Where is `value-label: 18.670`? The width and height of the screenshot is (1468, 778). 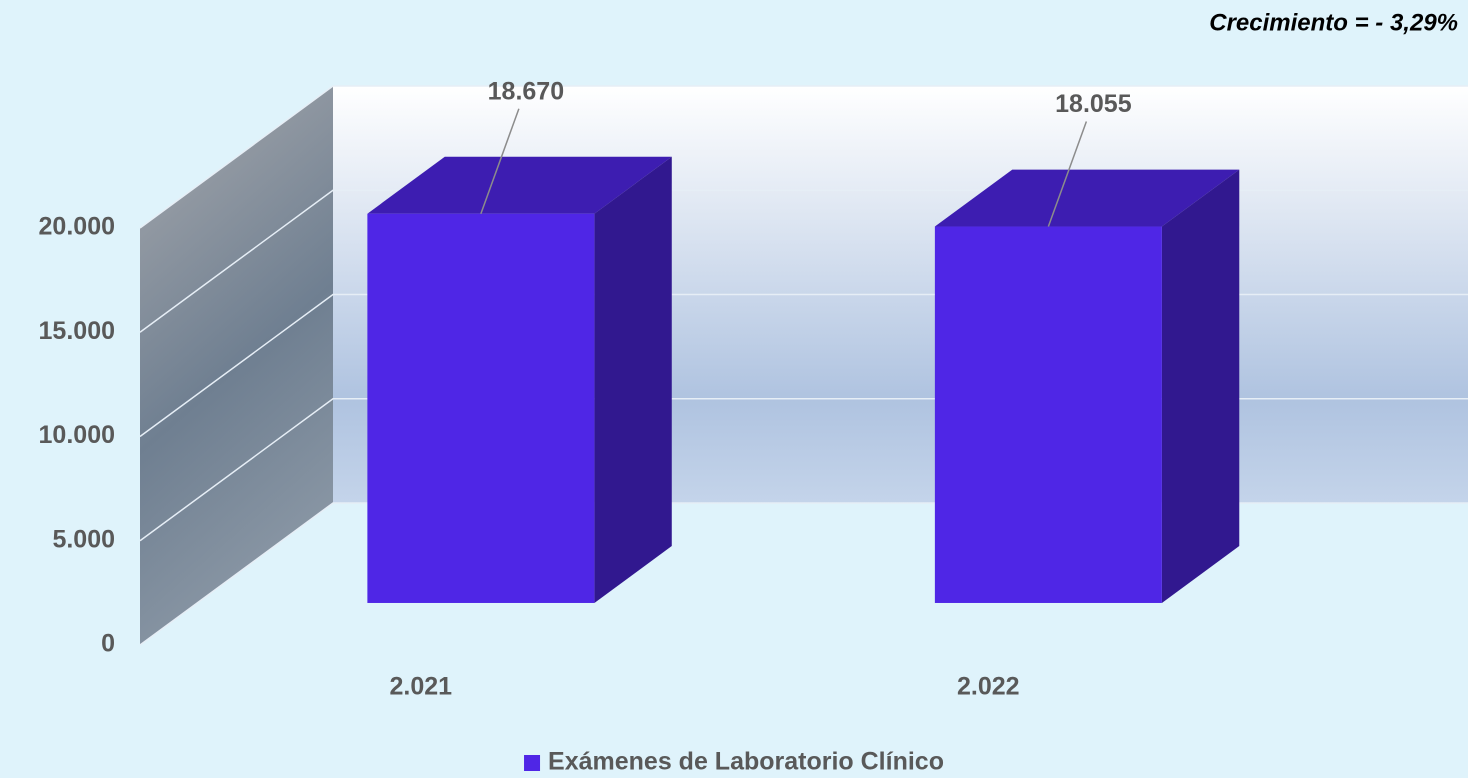 value-label: 18.670 is located at coordinates (526, 91).